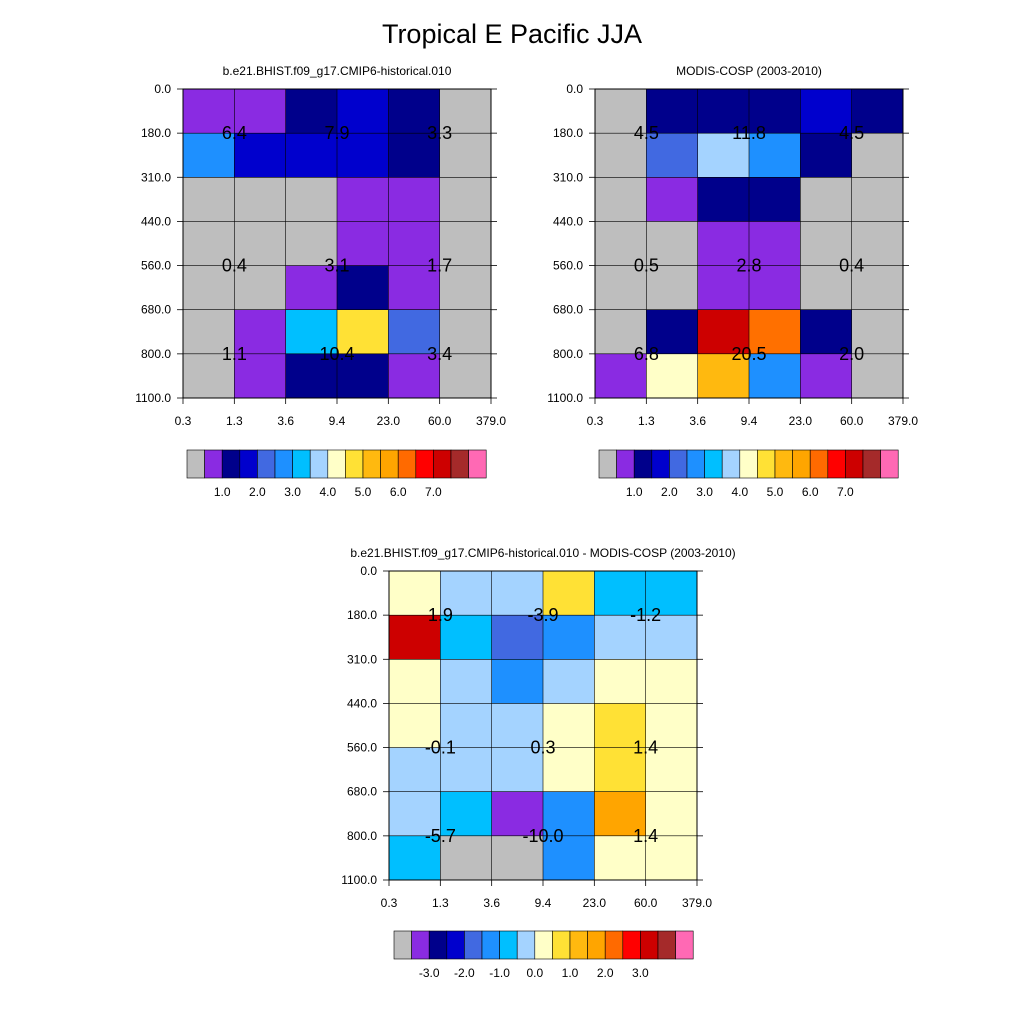 This screenshot has height=1024, width=1024. What do you see at coordinates (574, 89) in the screenshot?
I see `obs-y-tick-label: 0.0` at bounding box center [574, 89].